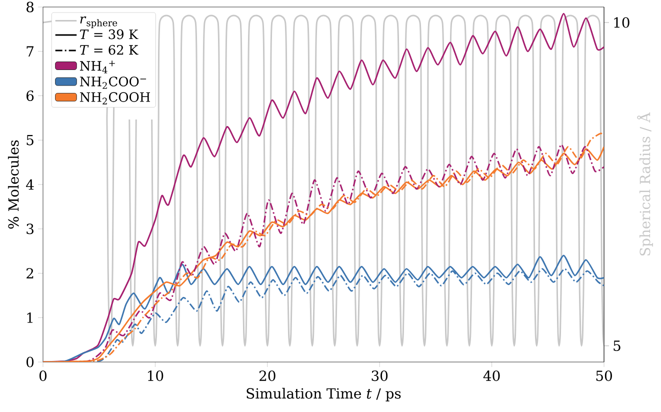 The image size is (661, 412). I want to click on x-tick-label: 20, so click(267, 376).